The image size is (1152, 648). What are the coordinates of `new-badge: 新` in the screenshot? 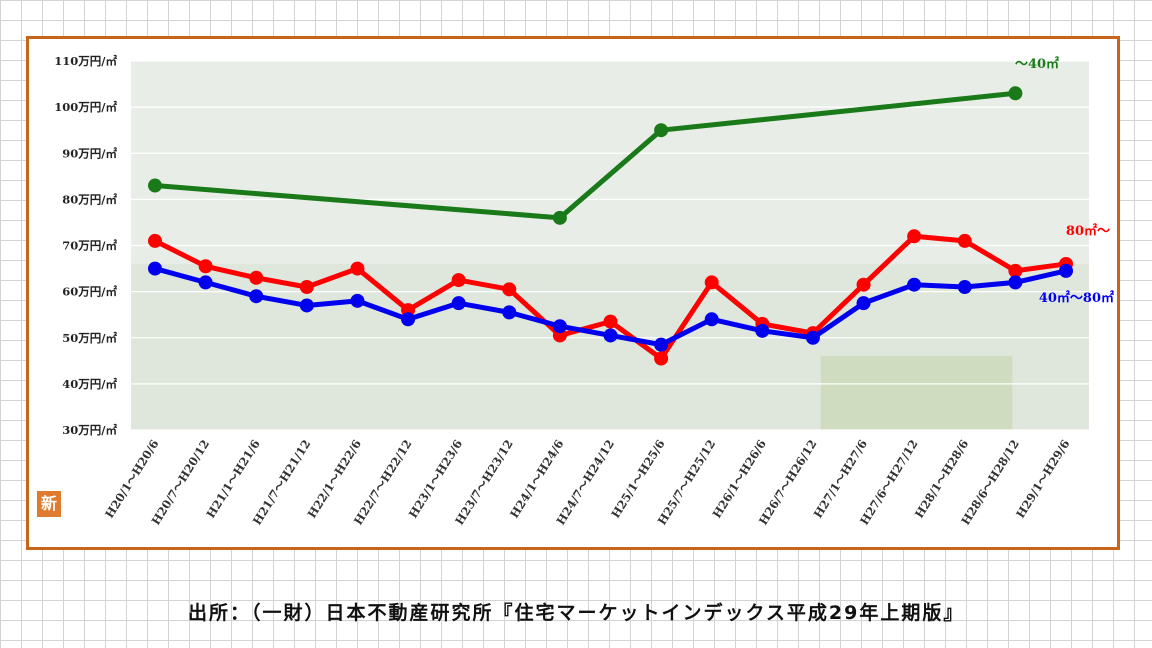 It's located at (49, 504).